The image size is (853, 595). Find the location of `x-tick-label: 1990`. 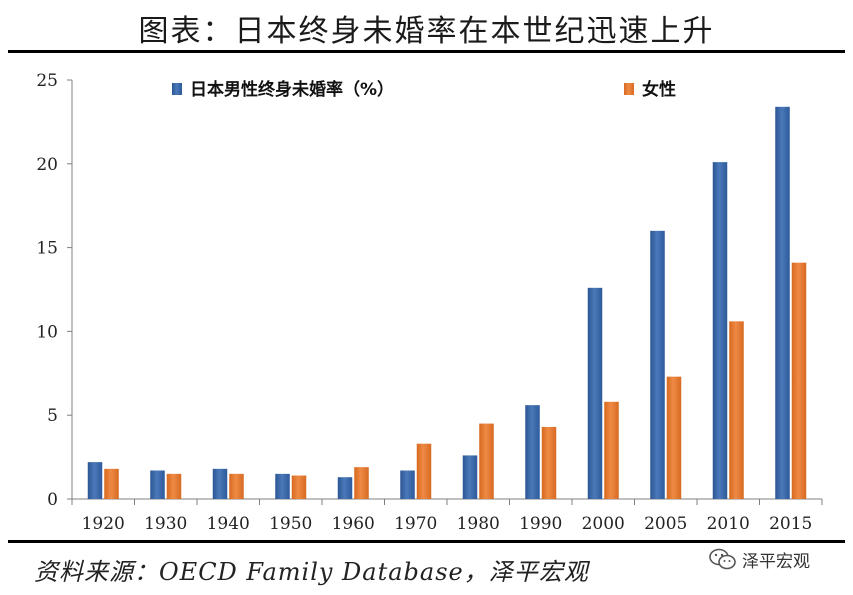

x-tick-label: 1990 is located at coordinates (540, 524).